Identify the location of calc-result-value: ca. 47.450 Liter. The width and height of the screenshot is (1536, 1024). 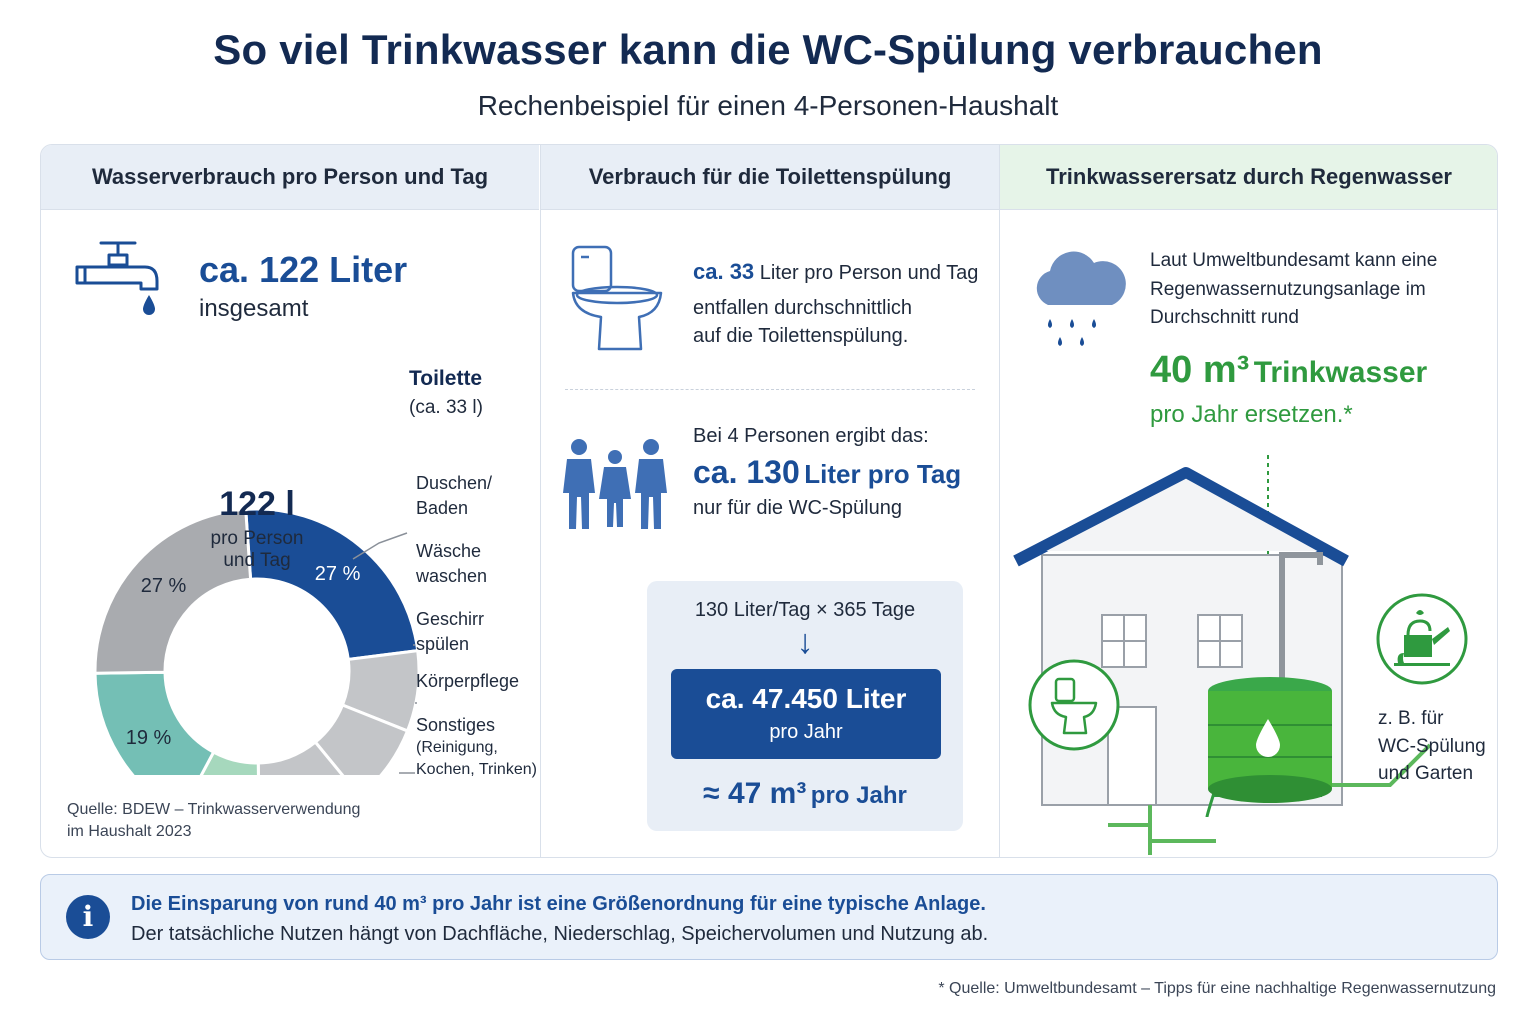
(806, 698).